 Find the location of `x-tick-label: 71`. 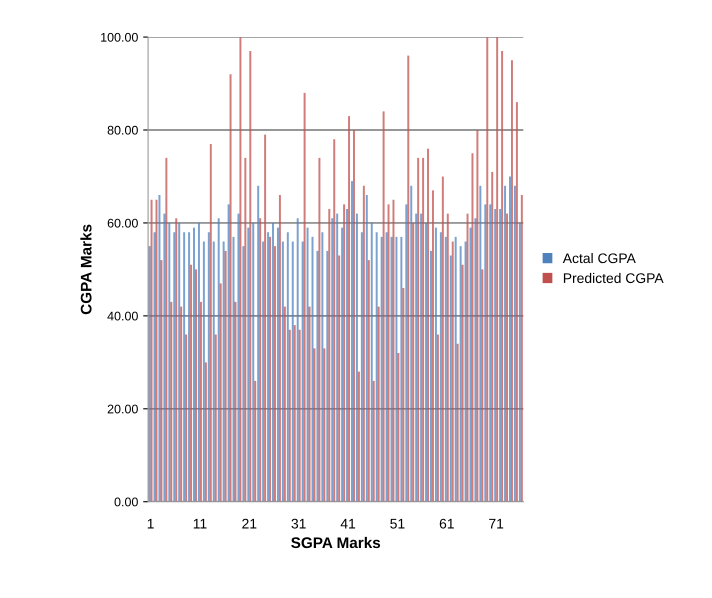

x-tick-label: 71 is located at coordinates (496, 523).